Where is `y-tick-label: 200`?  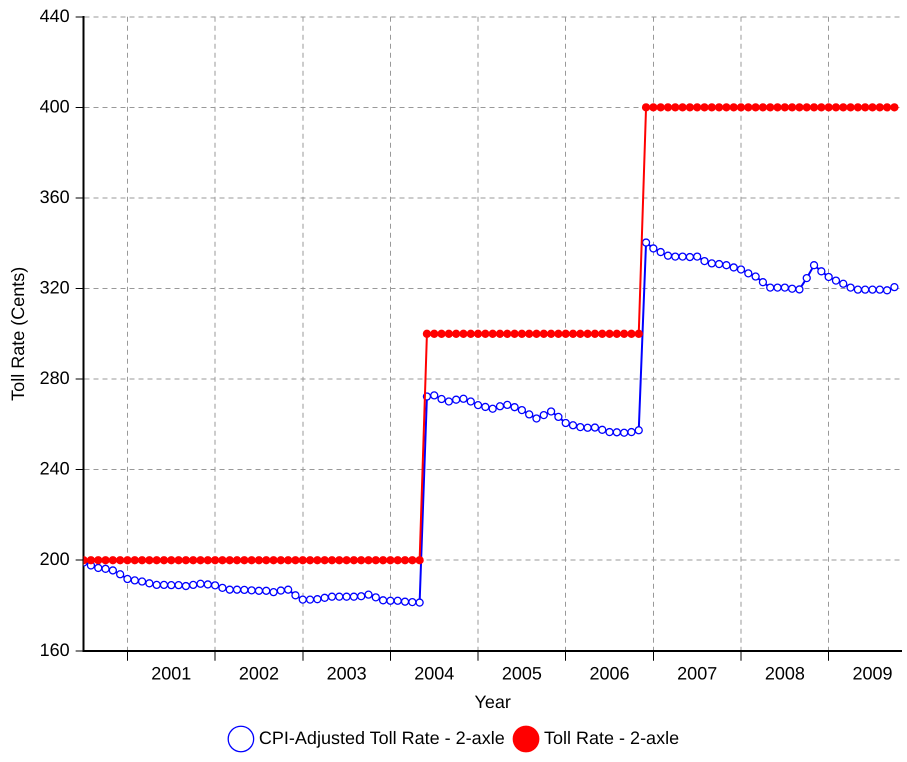
y-tick-label: 200 is located at coordinates (55, 559).